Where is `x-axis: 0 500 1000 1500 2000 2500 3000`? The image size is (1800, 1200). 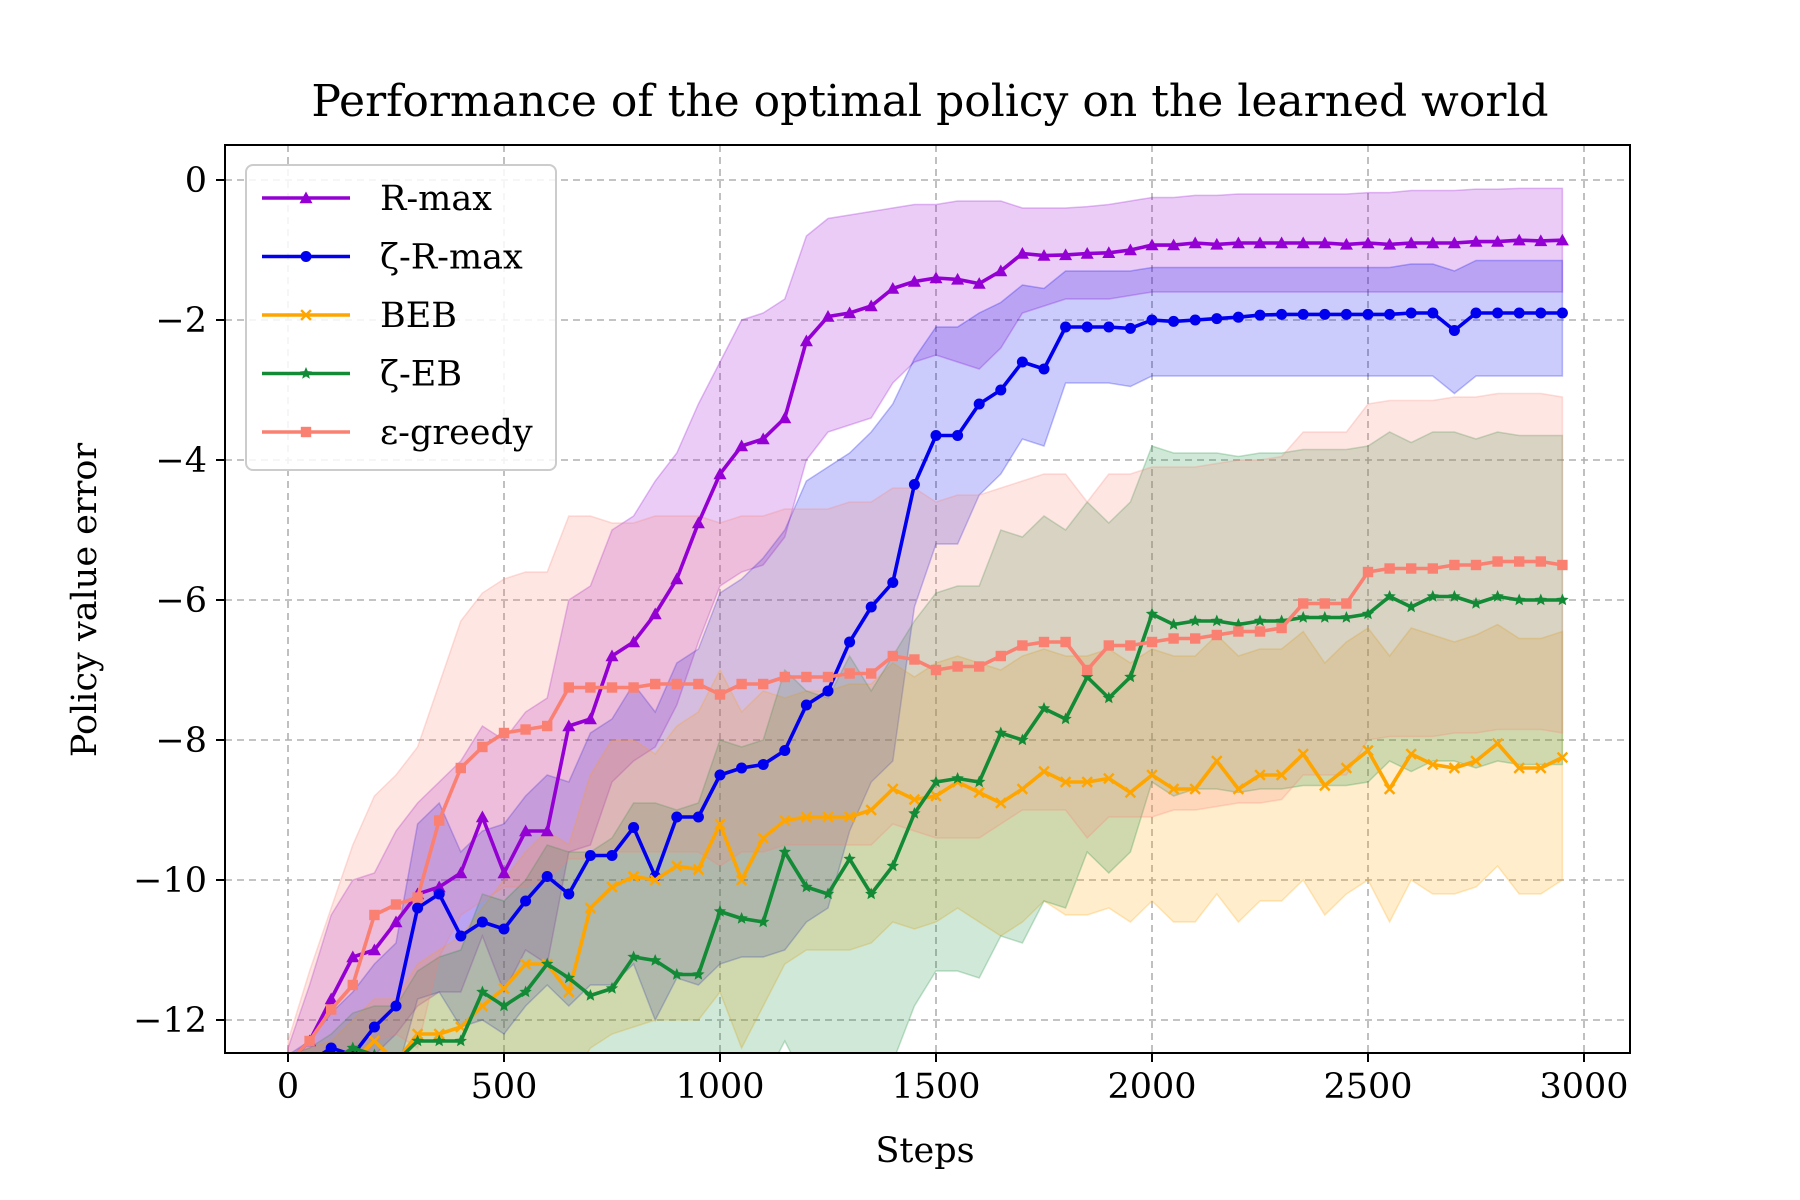
x-axis: 0 500 1000 1500 2000 2500 3000 is located at coordinates (953, 1080).